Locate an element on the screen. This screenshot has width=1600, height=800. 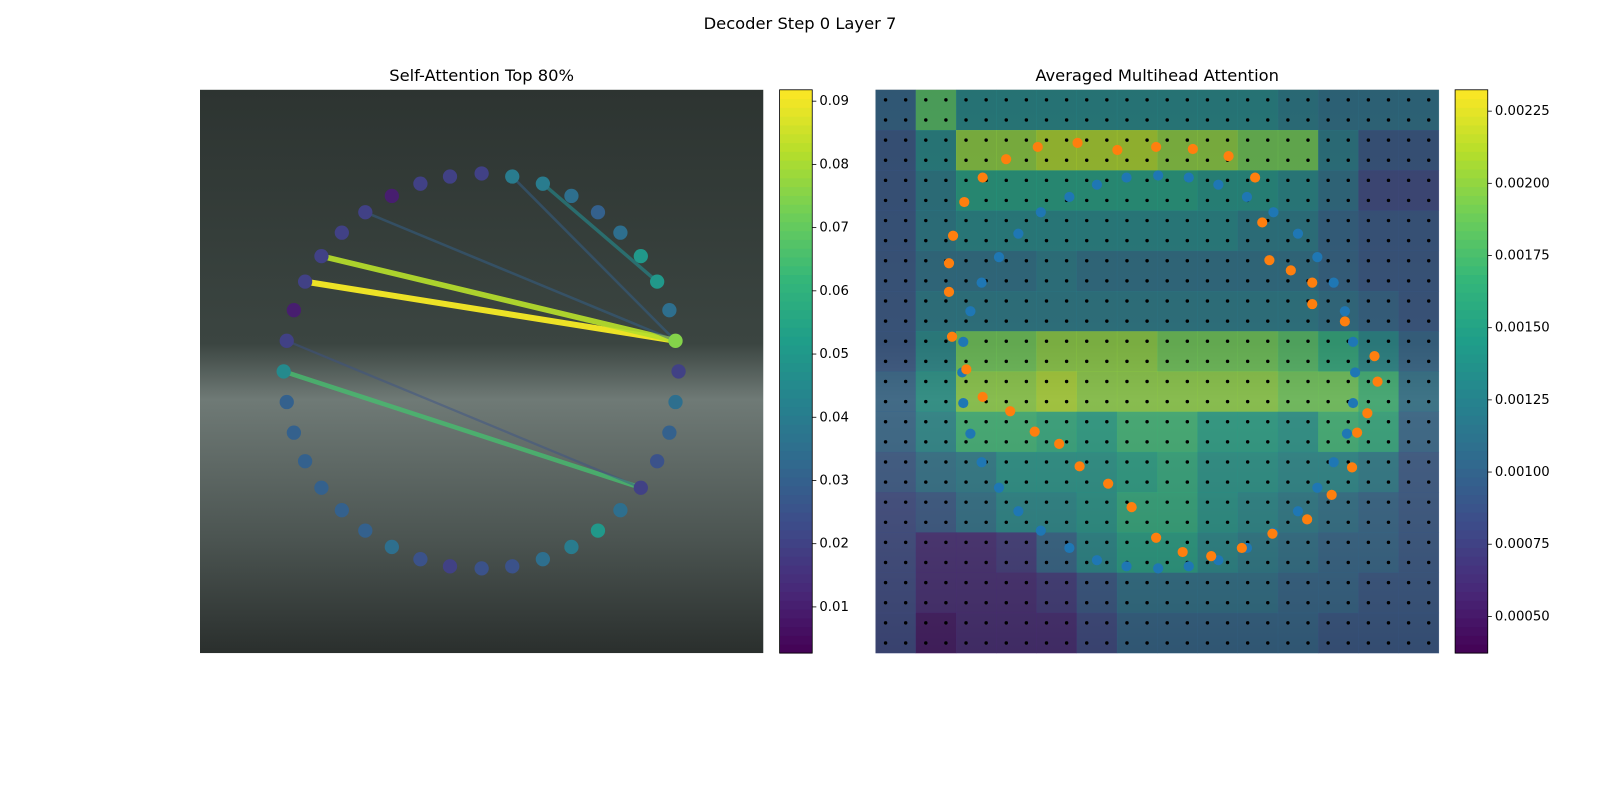
attention-edge is located at coordinates (490, 311).